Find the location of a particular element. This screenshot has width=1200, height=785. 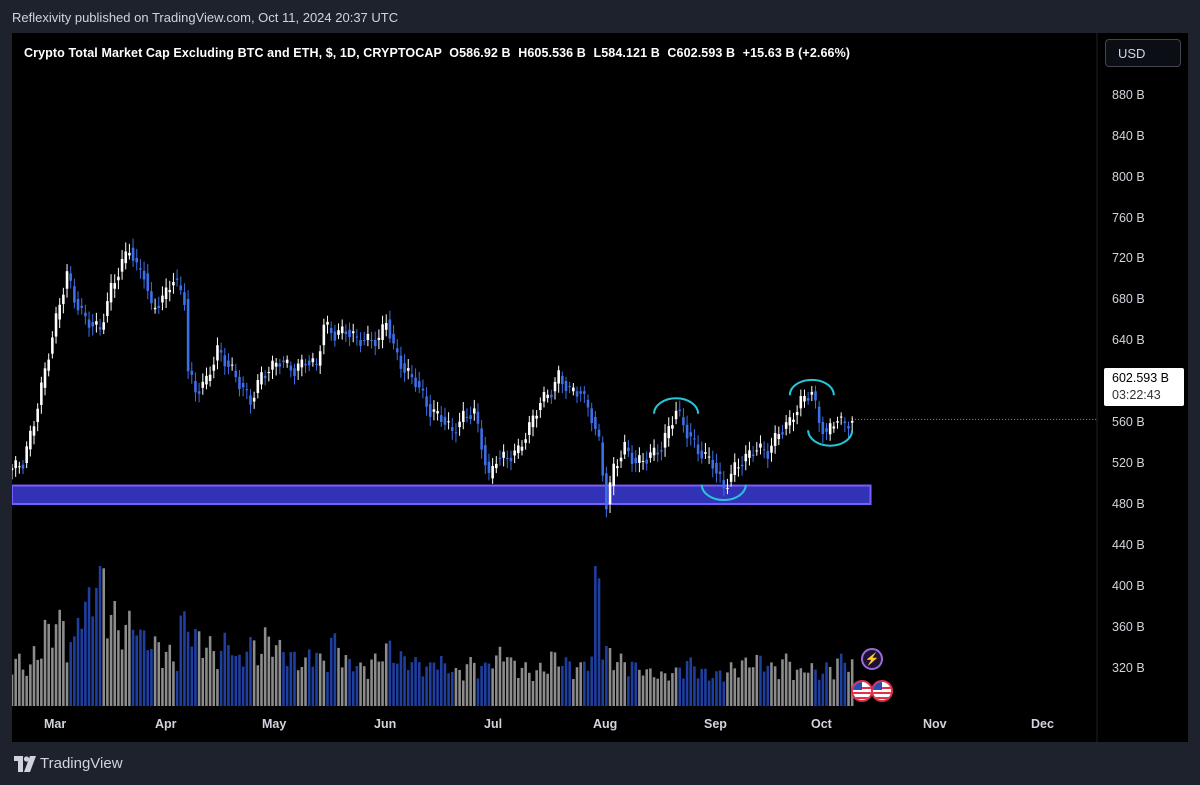

y-tick-label: 320 B is located at coordinates (1128, 668).